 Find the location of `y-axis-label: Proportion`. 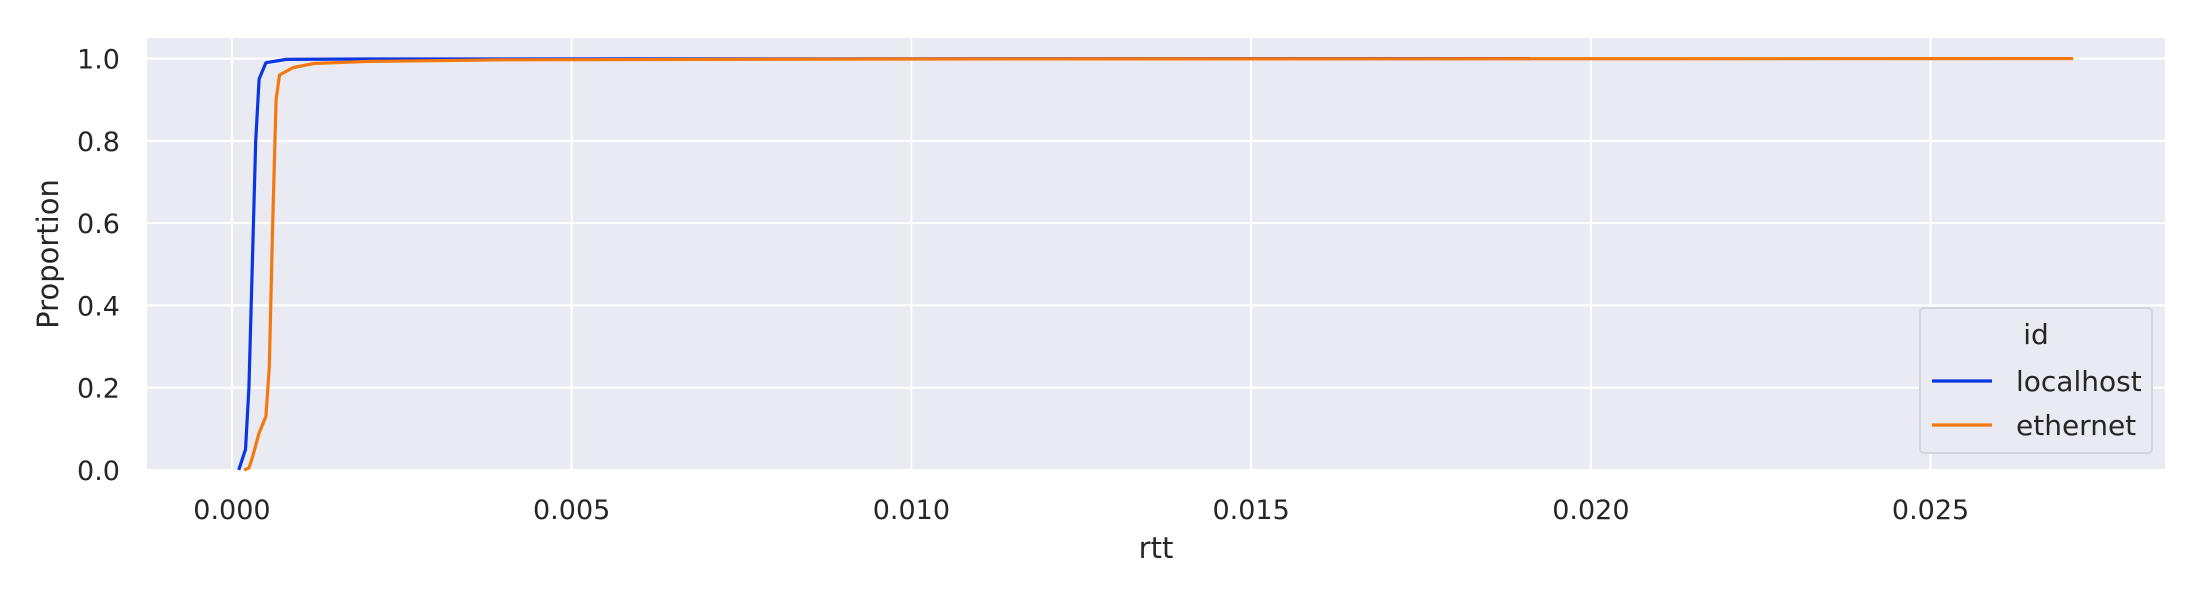

y-axis-label: Proportion is located at coordinates (48, 254).